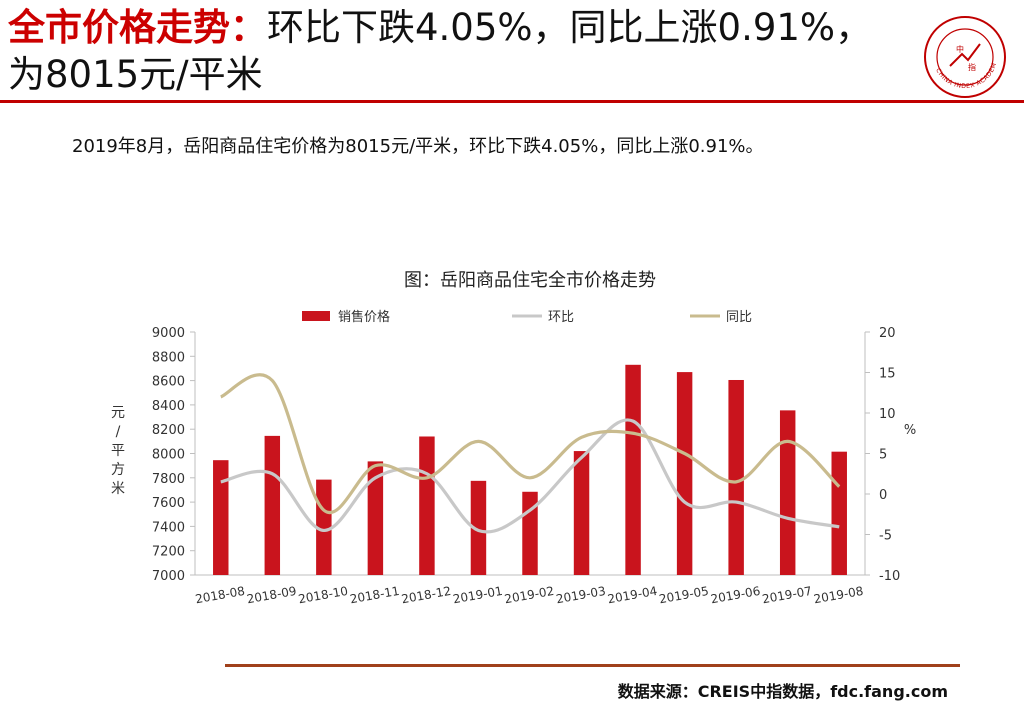 The height and width of the screenshot is (709, 1024). Describe the element at coordinates (581, 595) in the screenshot. I see `x-tick-label: 2019-03` at that location.